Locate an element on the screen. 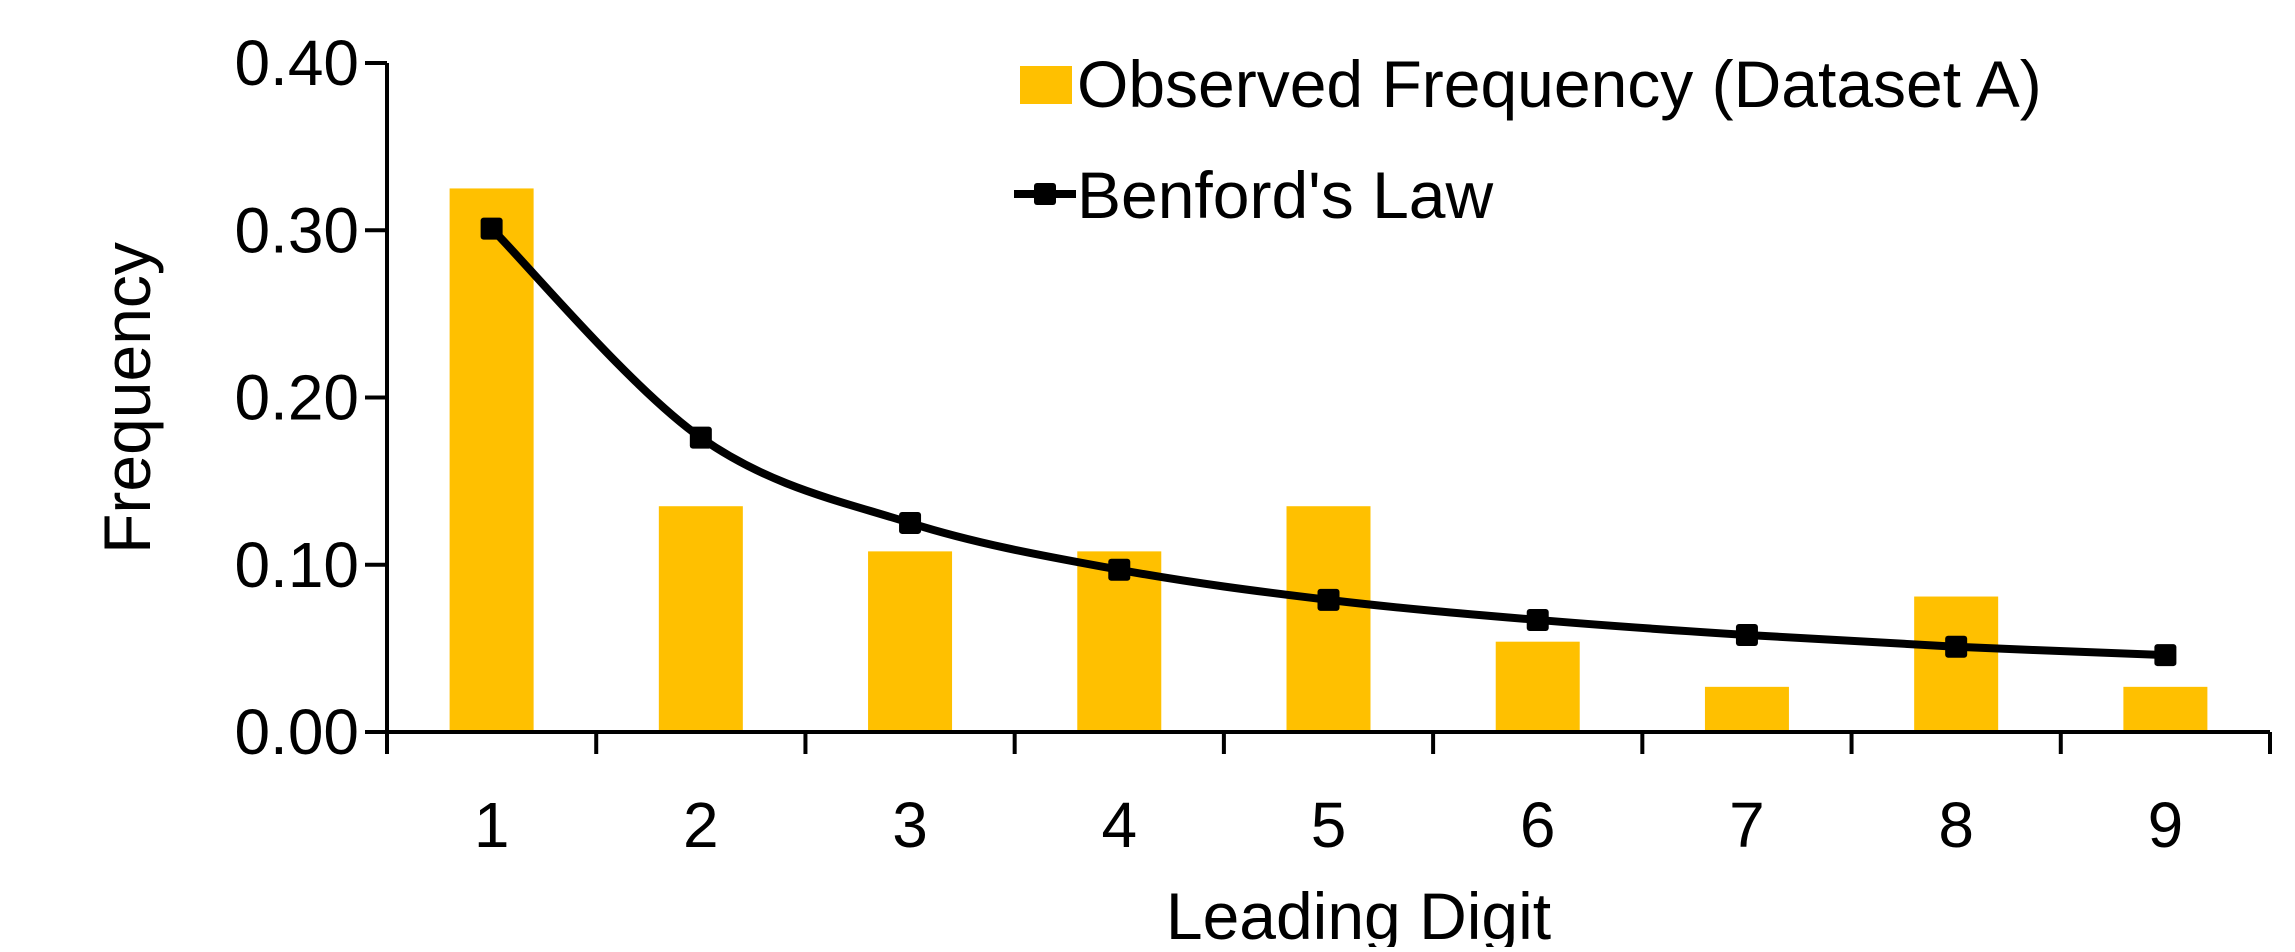  x-tick-label: 1 is located at coordinates (492, 825).